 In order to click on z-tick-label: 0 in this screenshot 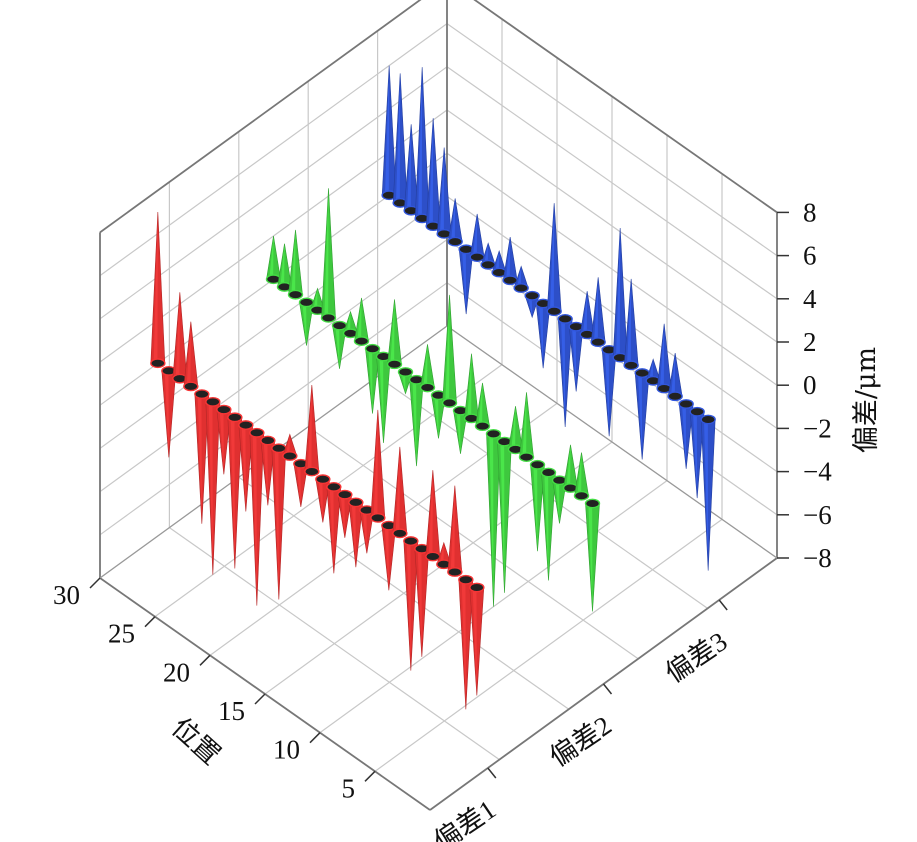, I will do `click(810, 385)`.